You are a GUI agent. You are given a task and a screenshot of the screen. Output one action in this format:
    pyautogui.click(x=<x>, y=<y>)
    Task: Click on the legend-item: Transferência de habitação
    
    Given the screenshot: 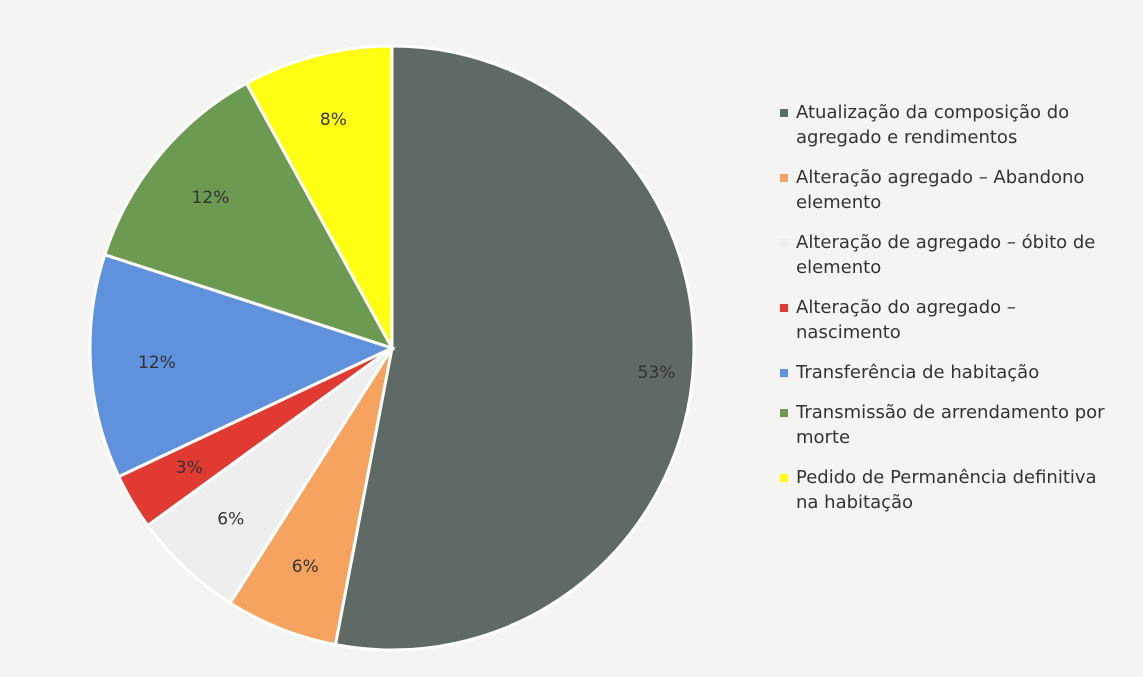 What is the action you would take?
    pyautogui.click(x=950, y=372)
    